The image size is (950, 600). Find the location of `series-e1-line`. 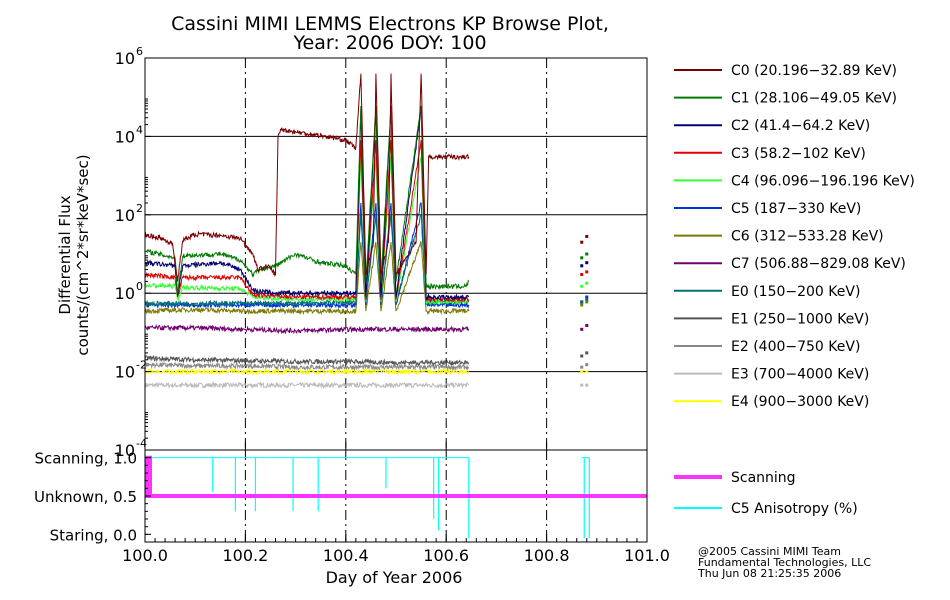

series-e1-line is located at coordinates (307, 361).